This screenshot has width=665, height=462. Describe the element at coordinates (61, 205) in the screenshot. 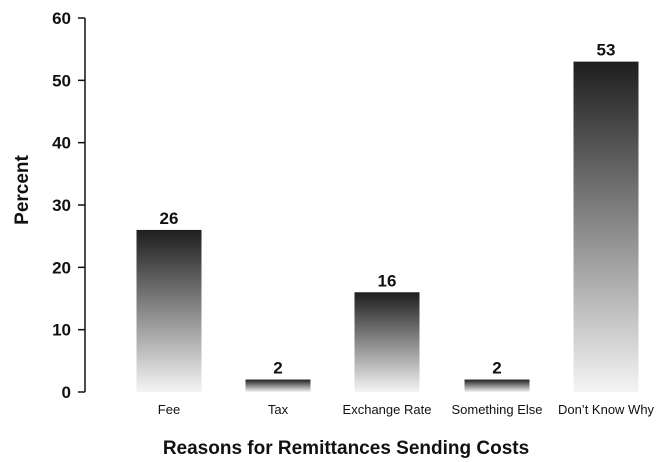

I see `y-tick-label: 30` at that location.